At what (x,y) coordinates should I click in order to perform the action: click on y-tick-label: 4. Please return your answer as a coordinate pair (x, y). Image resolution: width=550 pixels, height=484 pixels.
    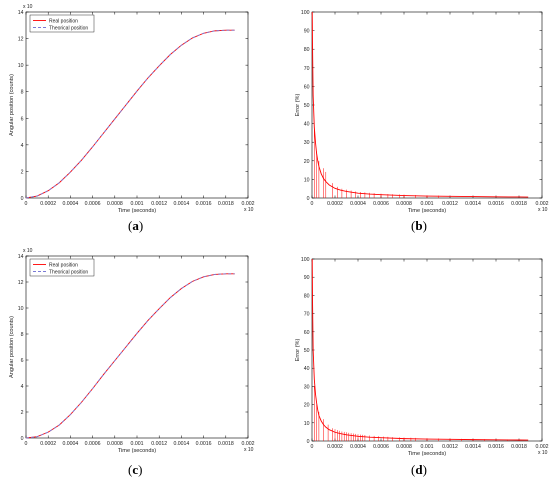
    Looking at the image, I should click on (22, 146).